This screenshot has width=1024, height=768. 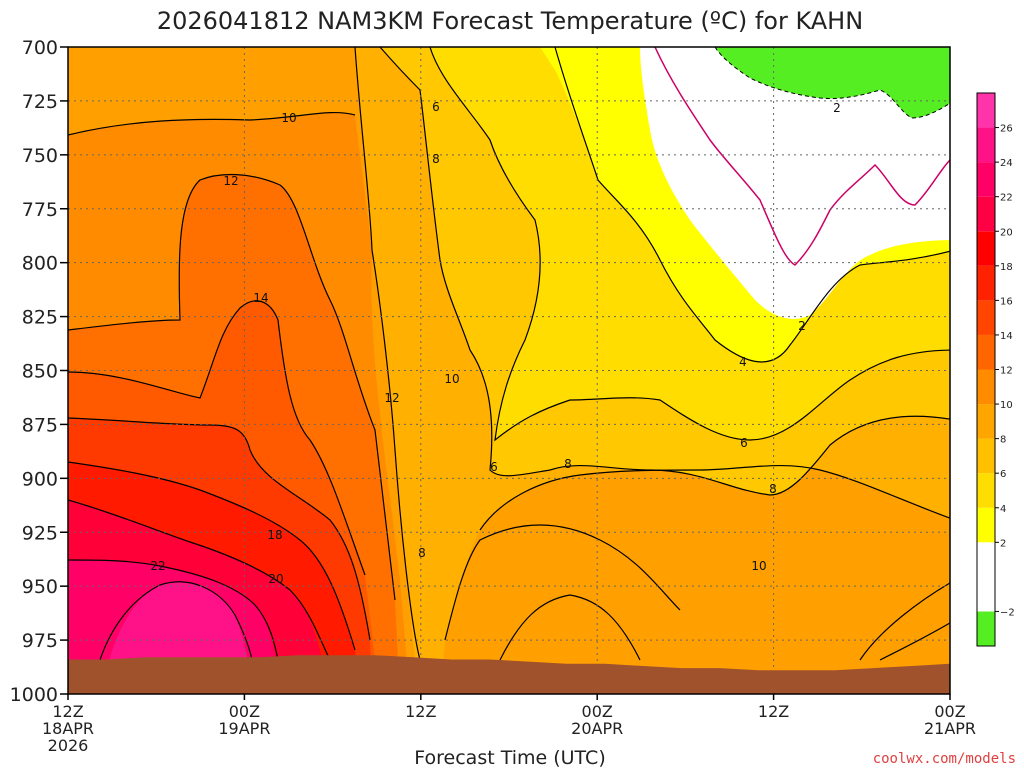 What do you see at coordinates (40, 102) in the screenshot?
I see `y-tick-label: 725` at bounding box center [40, 102].